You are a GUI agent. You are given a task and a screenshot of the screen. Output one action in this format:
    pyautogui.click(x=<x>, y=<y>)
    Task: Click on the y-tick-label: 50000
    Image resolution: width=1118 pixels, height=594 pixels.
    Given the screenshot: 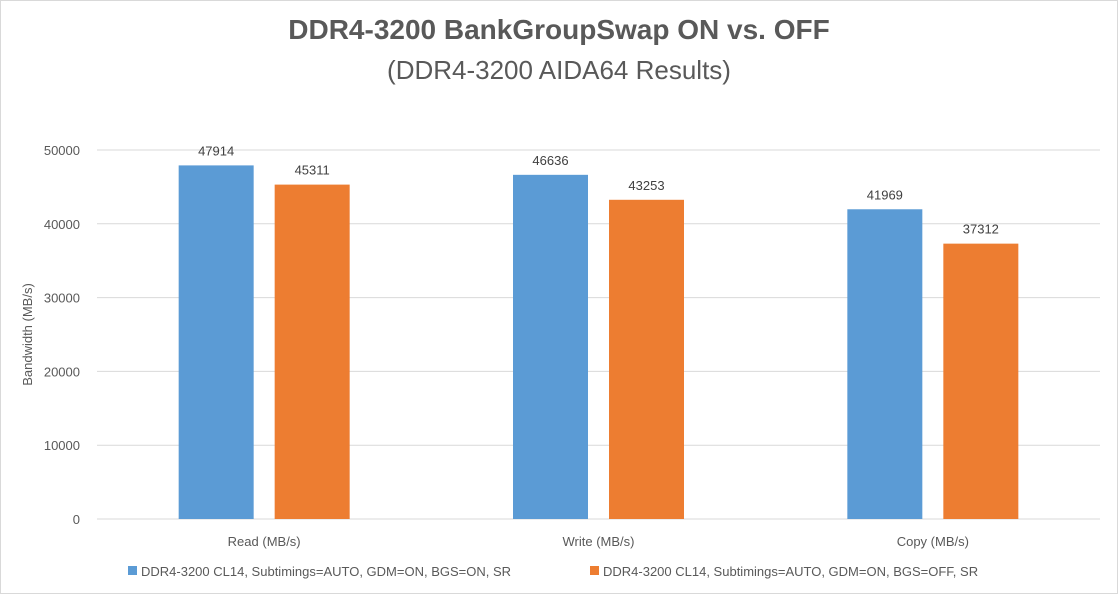 What is the action you would take?
    pyautogui.click(x=62, y=150)
    